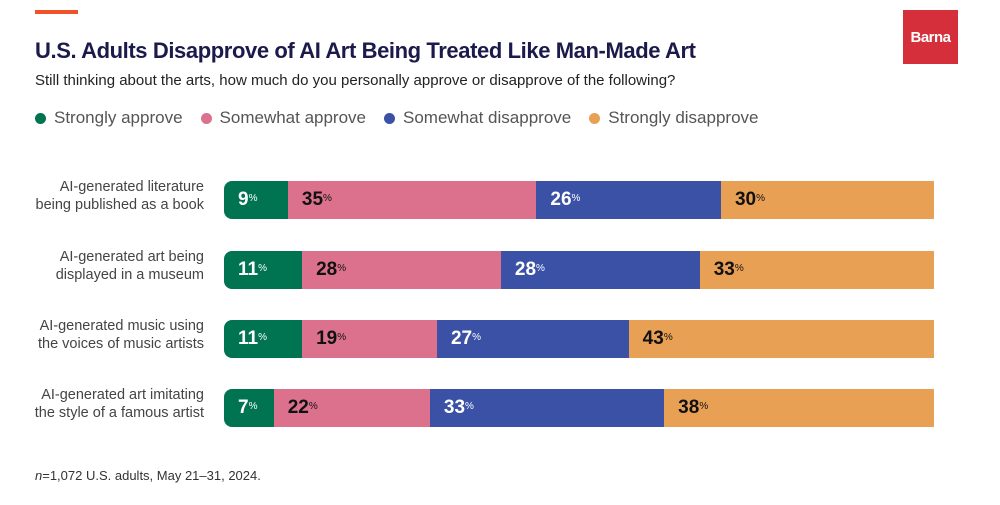 Image resolution: width=1000 pixels, height=505 pixels. I want to click on footnote: n=1,072 U.S. adults, May 21–31, 2024., so click(148, 475).